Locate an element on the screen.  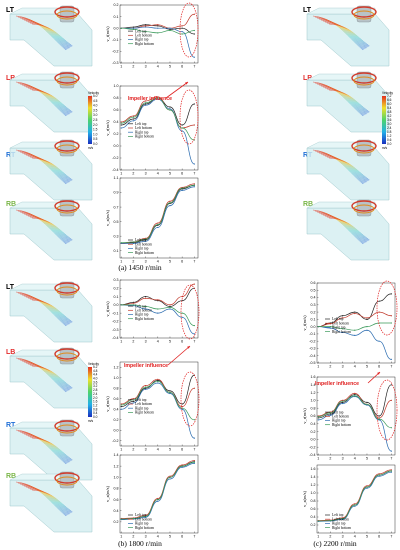
y-axis-label: v_t(m/s) is located at coordinates (107, 309).